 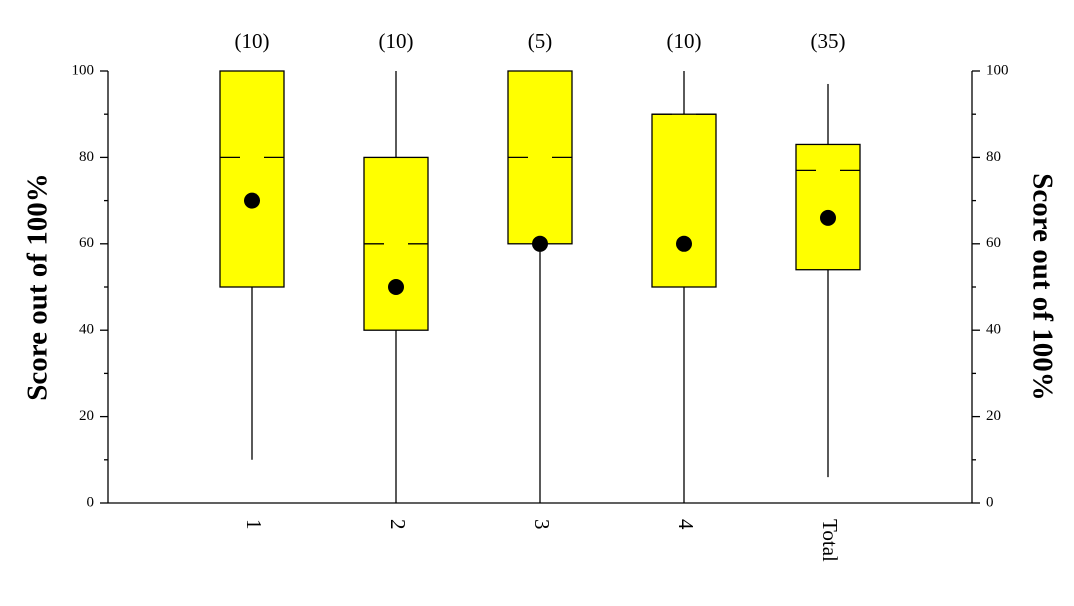 What do you see at coordinates (1042, 286) in the screenshot?
I see `y2-axis-label: Score out of 100%` at bounding box center [1042, 286].